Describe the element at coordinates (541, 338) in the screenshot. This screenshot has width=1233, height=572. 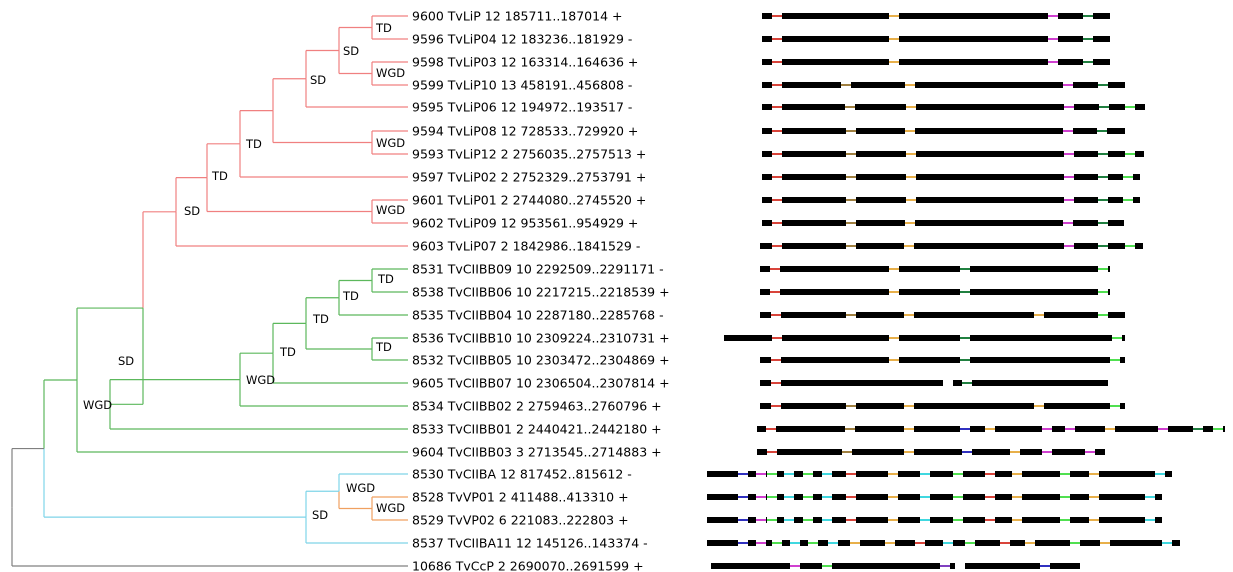
I see `leaf-label: 8536 TvCIIBB10 10 2309224..2310731 +` at that location.